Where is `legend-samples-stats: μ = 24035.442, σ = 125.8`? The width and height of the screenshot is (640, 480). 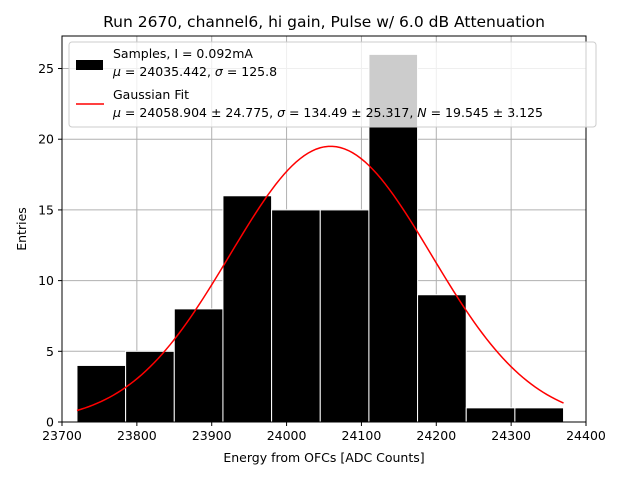 legend-samples-stats: μ = 24035.442, σ = 125.8 is located at coordinates (194, 71).